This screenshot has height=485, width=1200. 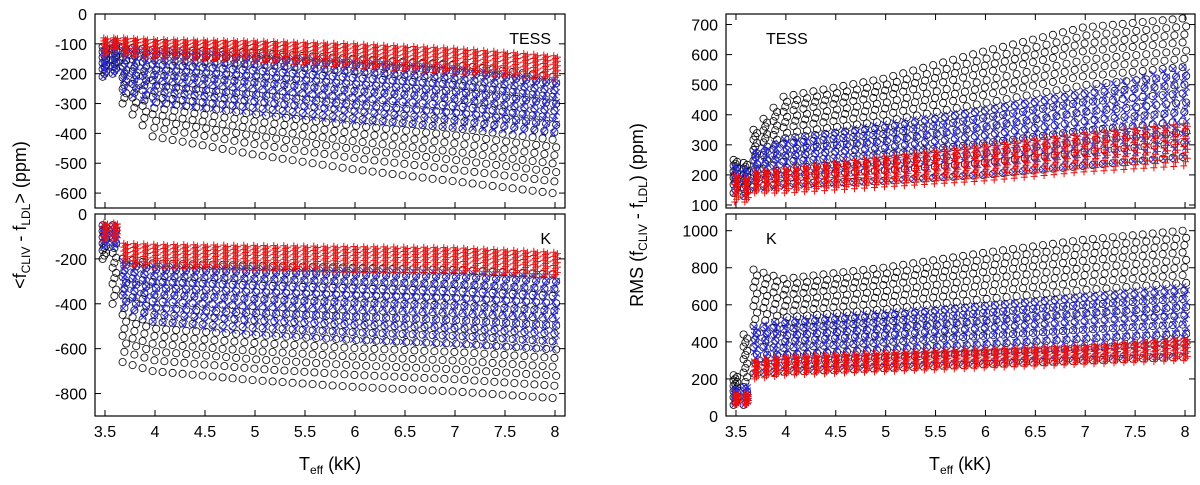 I want to click on series-x, so click(x=330, y=88).